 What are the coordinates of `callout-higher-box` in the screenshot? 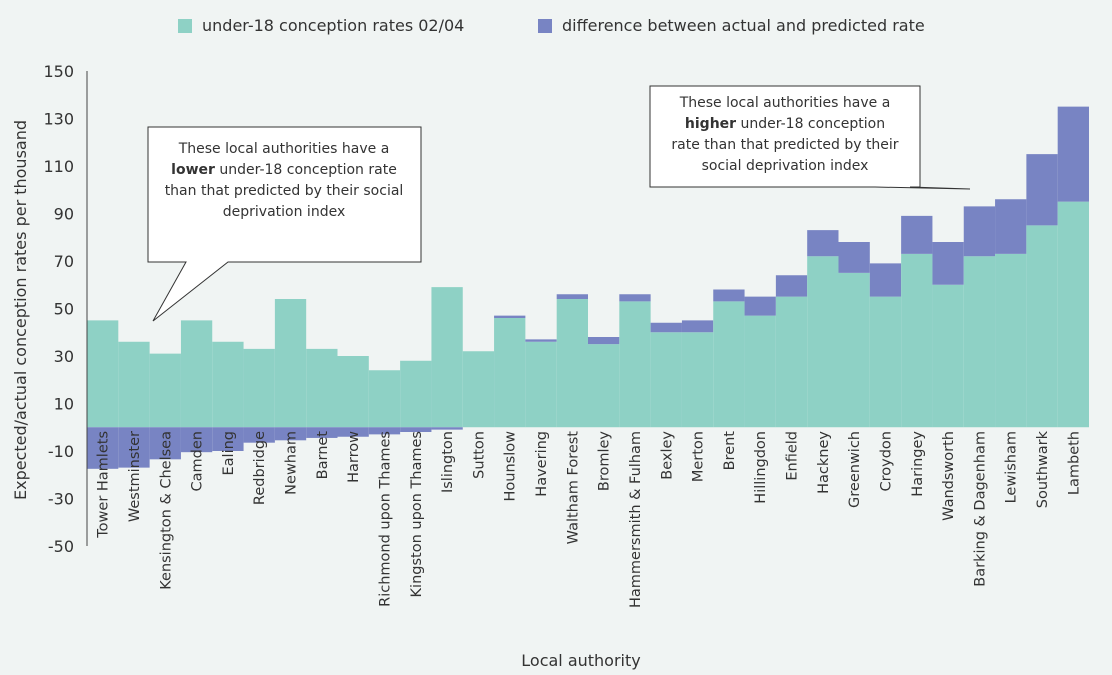 It's located at (810, 137).